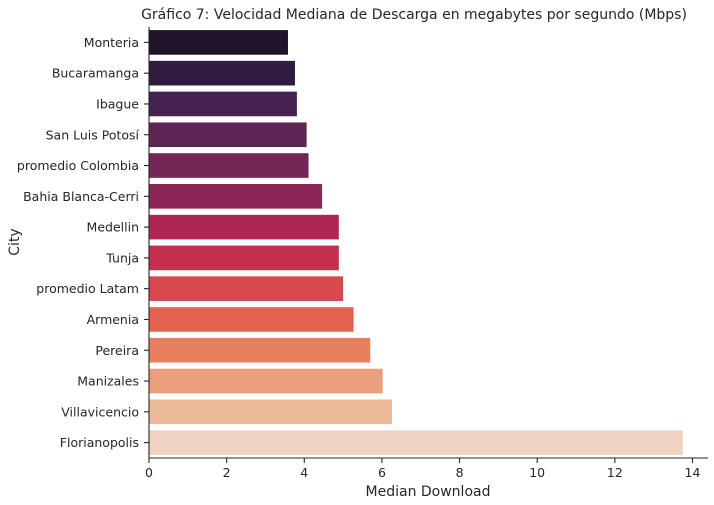  What do you see at coordinates (227, 472) in the screenshot?
I see `x-tick-label: 2` at bounding box center [227, 472].